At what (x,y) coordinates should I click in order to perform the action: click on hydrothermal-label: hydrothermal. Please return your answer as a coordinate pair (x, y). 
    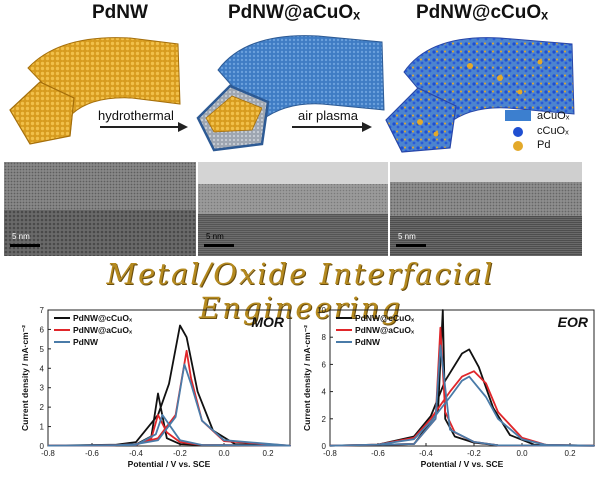
    Looking at the image, I should click on (136, 115).